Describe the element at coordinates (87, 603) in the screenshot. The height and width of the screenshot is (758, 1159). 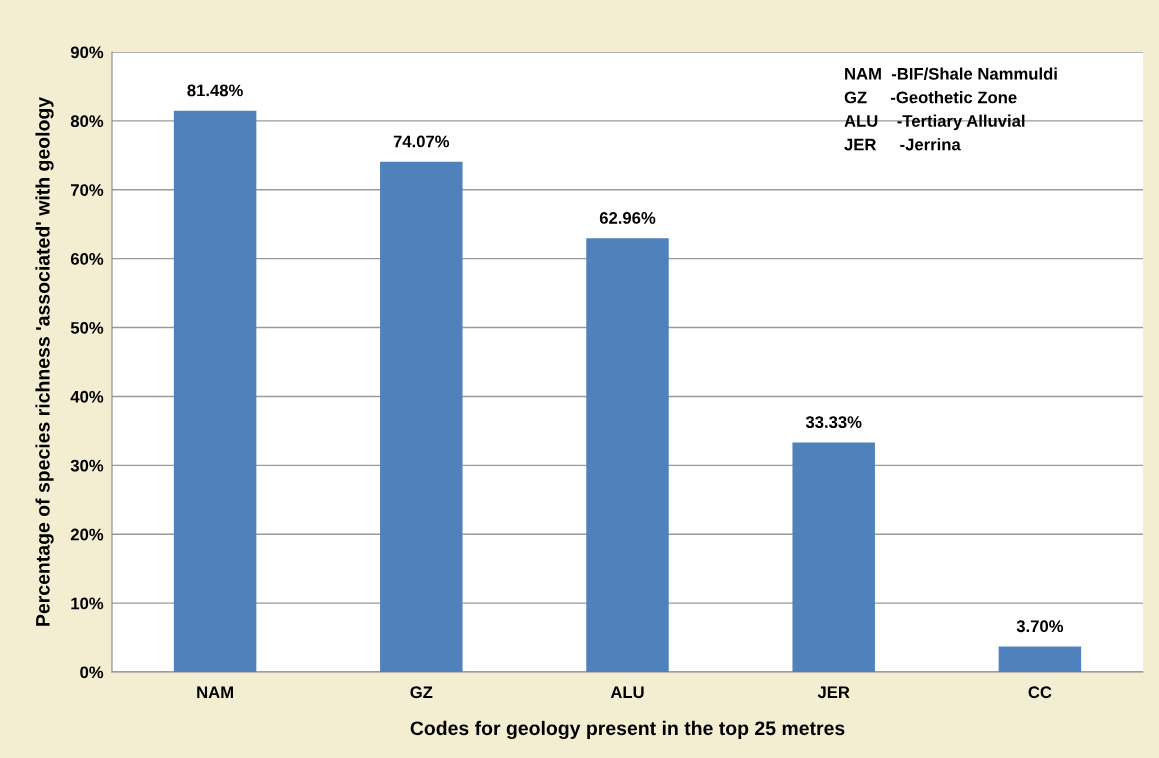
I see `y-tick-label: 10%` at that location.